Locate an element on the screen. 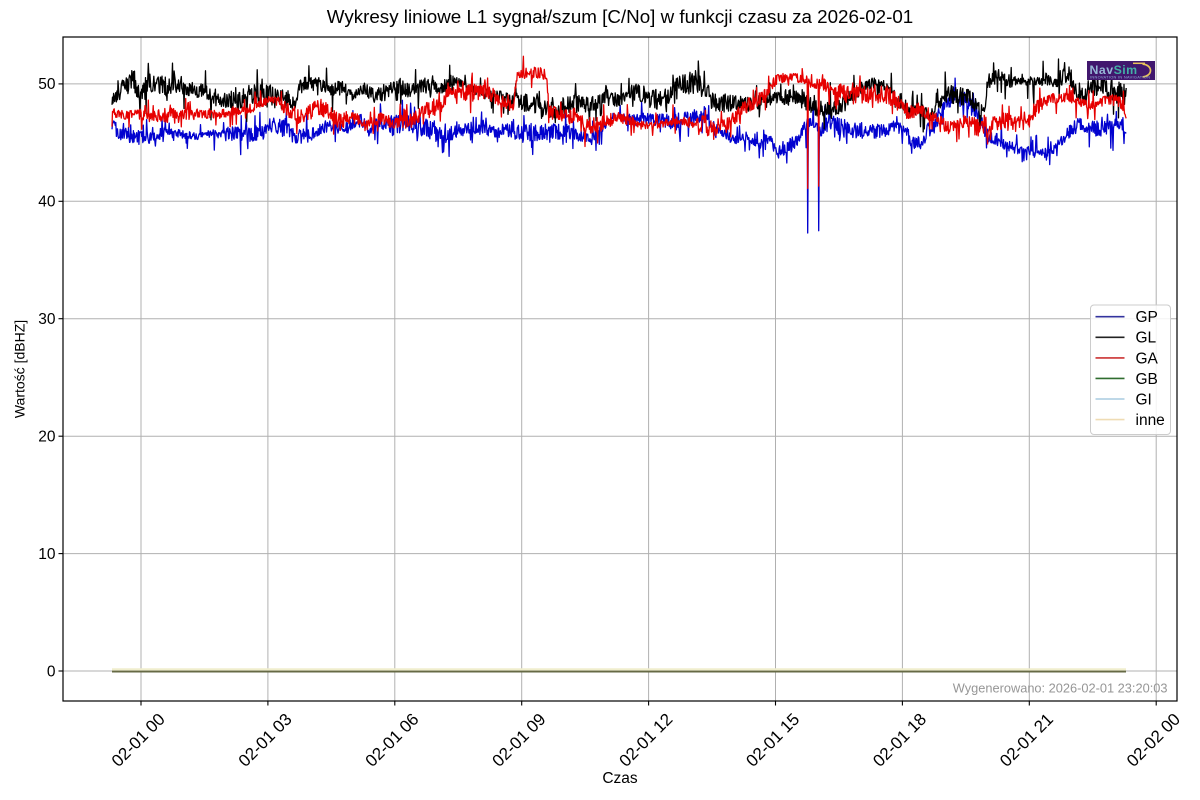 The width and height of the screenshot is (1200, 800). svg-text: Wartość [dBHZ] is located at coordinates (20, 369).